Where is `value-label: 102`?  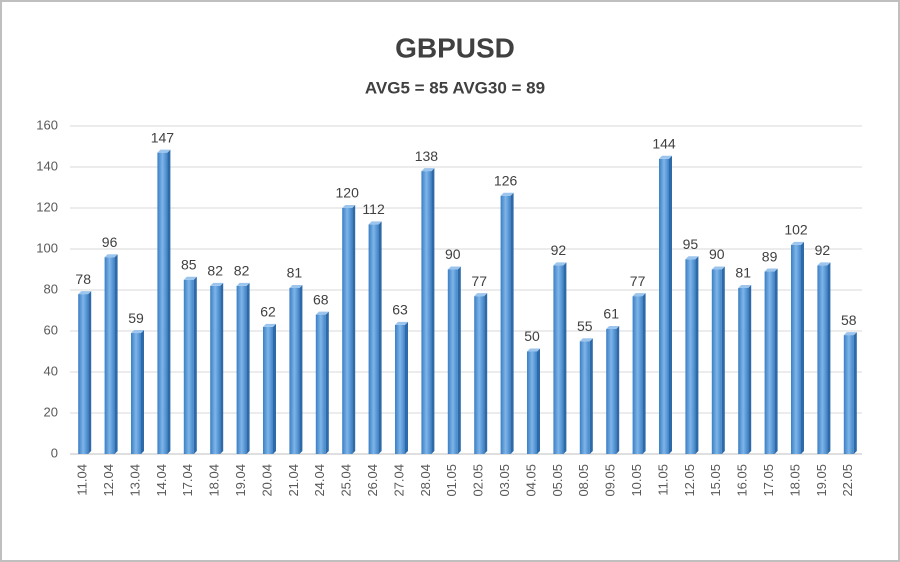 value-label: 102 is located at coordinates (796, 230).